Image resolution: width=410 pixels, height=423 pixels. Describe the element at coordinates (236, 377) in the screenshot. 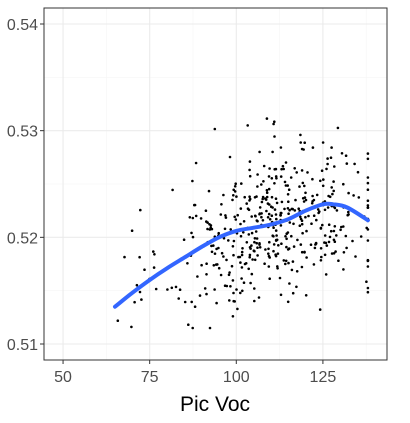

I see `x-tick-label: 100` at that location.